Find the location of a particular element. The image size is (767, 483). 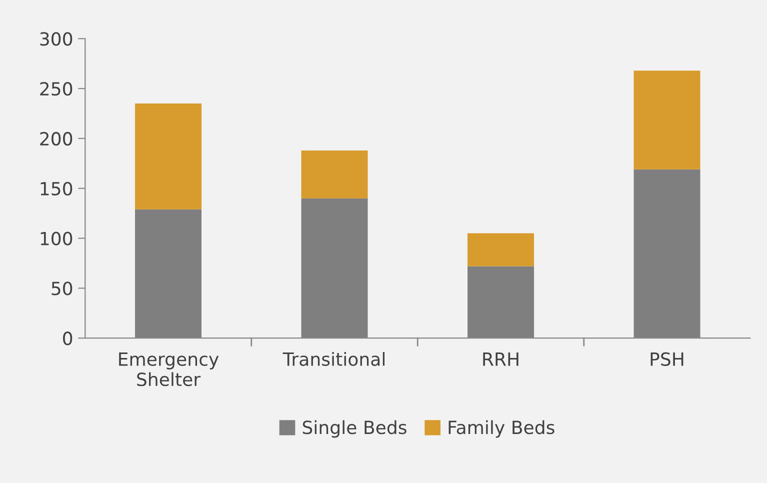

y-tick-label: 200 is located at coordinates (56, 139).